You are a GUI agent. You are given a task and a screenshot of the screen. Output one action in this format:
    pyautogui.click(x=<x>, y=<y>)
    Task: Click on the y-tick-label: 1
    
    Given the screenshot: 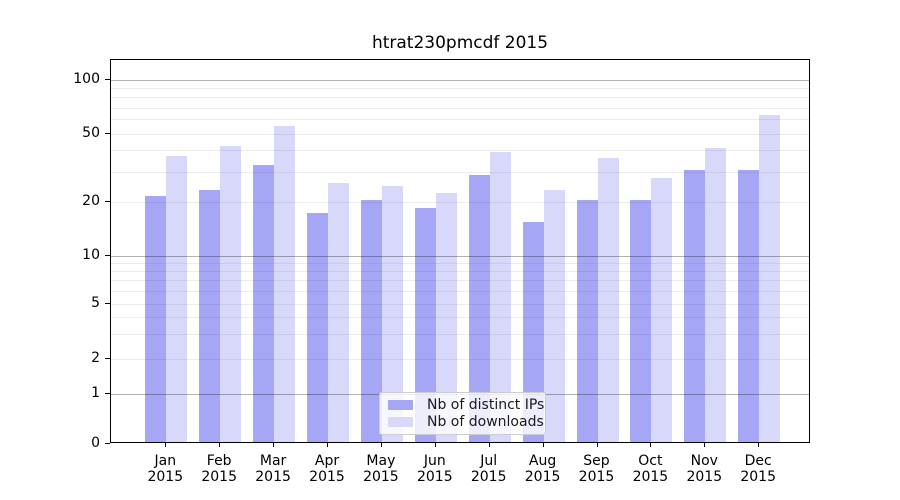 What is the action you would take?
    pyautogui.click(x=95, y=392)
    